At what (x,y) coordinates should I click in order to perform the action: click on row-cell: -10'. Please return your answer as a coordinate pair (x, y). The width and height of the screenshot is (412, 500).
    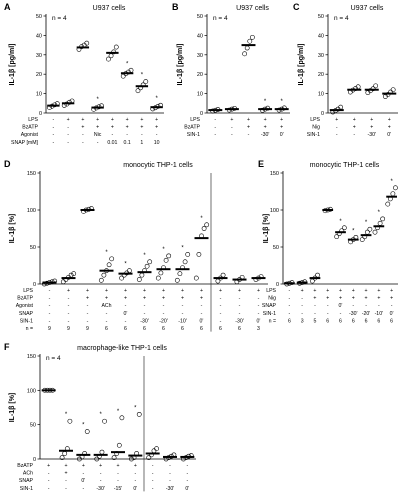
    Looking at the image, I should click on (379, 314).